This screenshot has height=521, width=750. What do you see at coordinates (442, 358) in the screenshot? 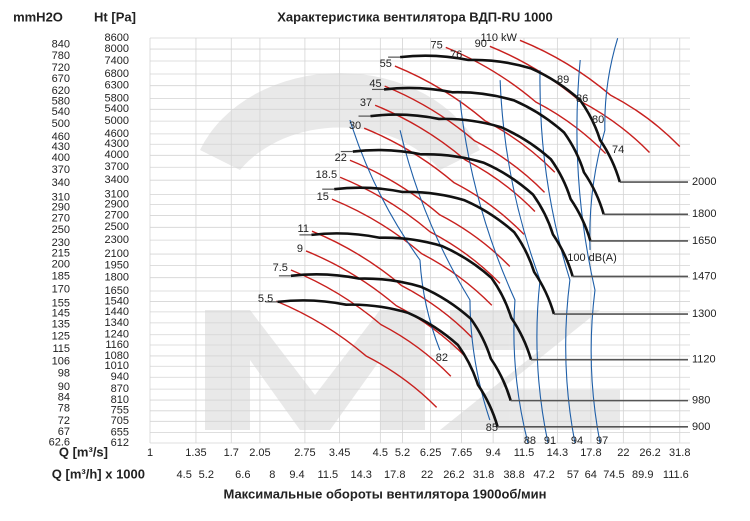
I see `noise-label: 82` at bounding box center [442, 358].